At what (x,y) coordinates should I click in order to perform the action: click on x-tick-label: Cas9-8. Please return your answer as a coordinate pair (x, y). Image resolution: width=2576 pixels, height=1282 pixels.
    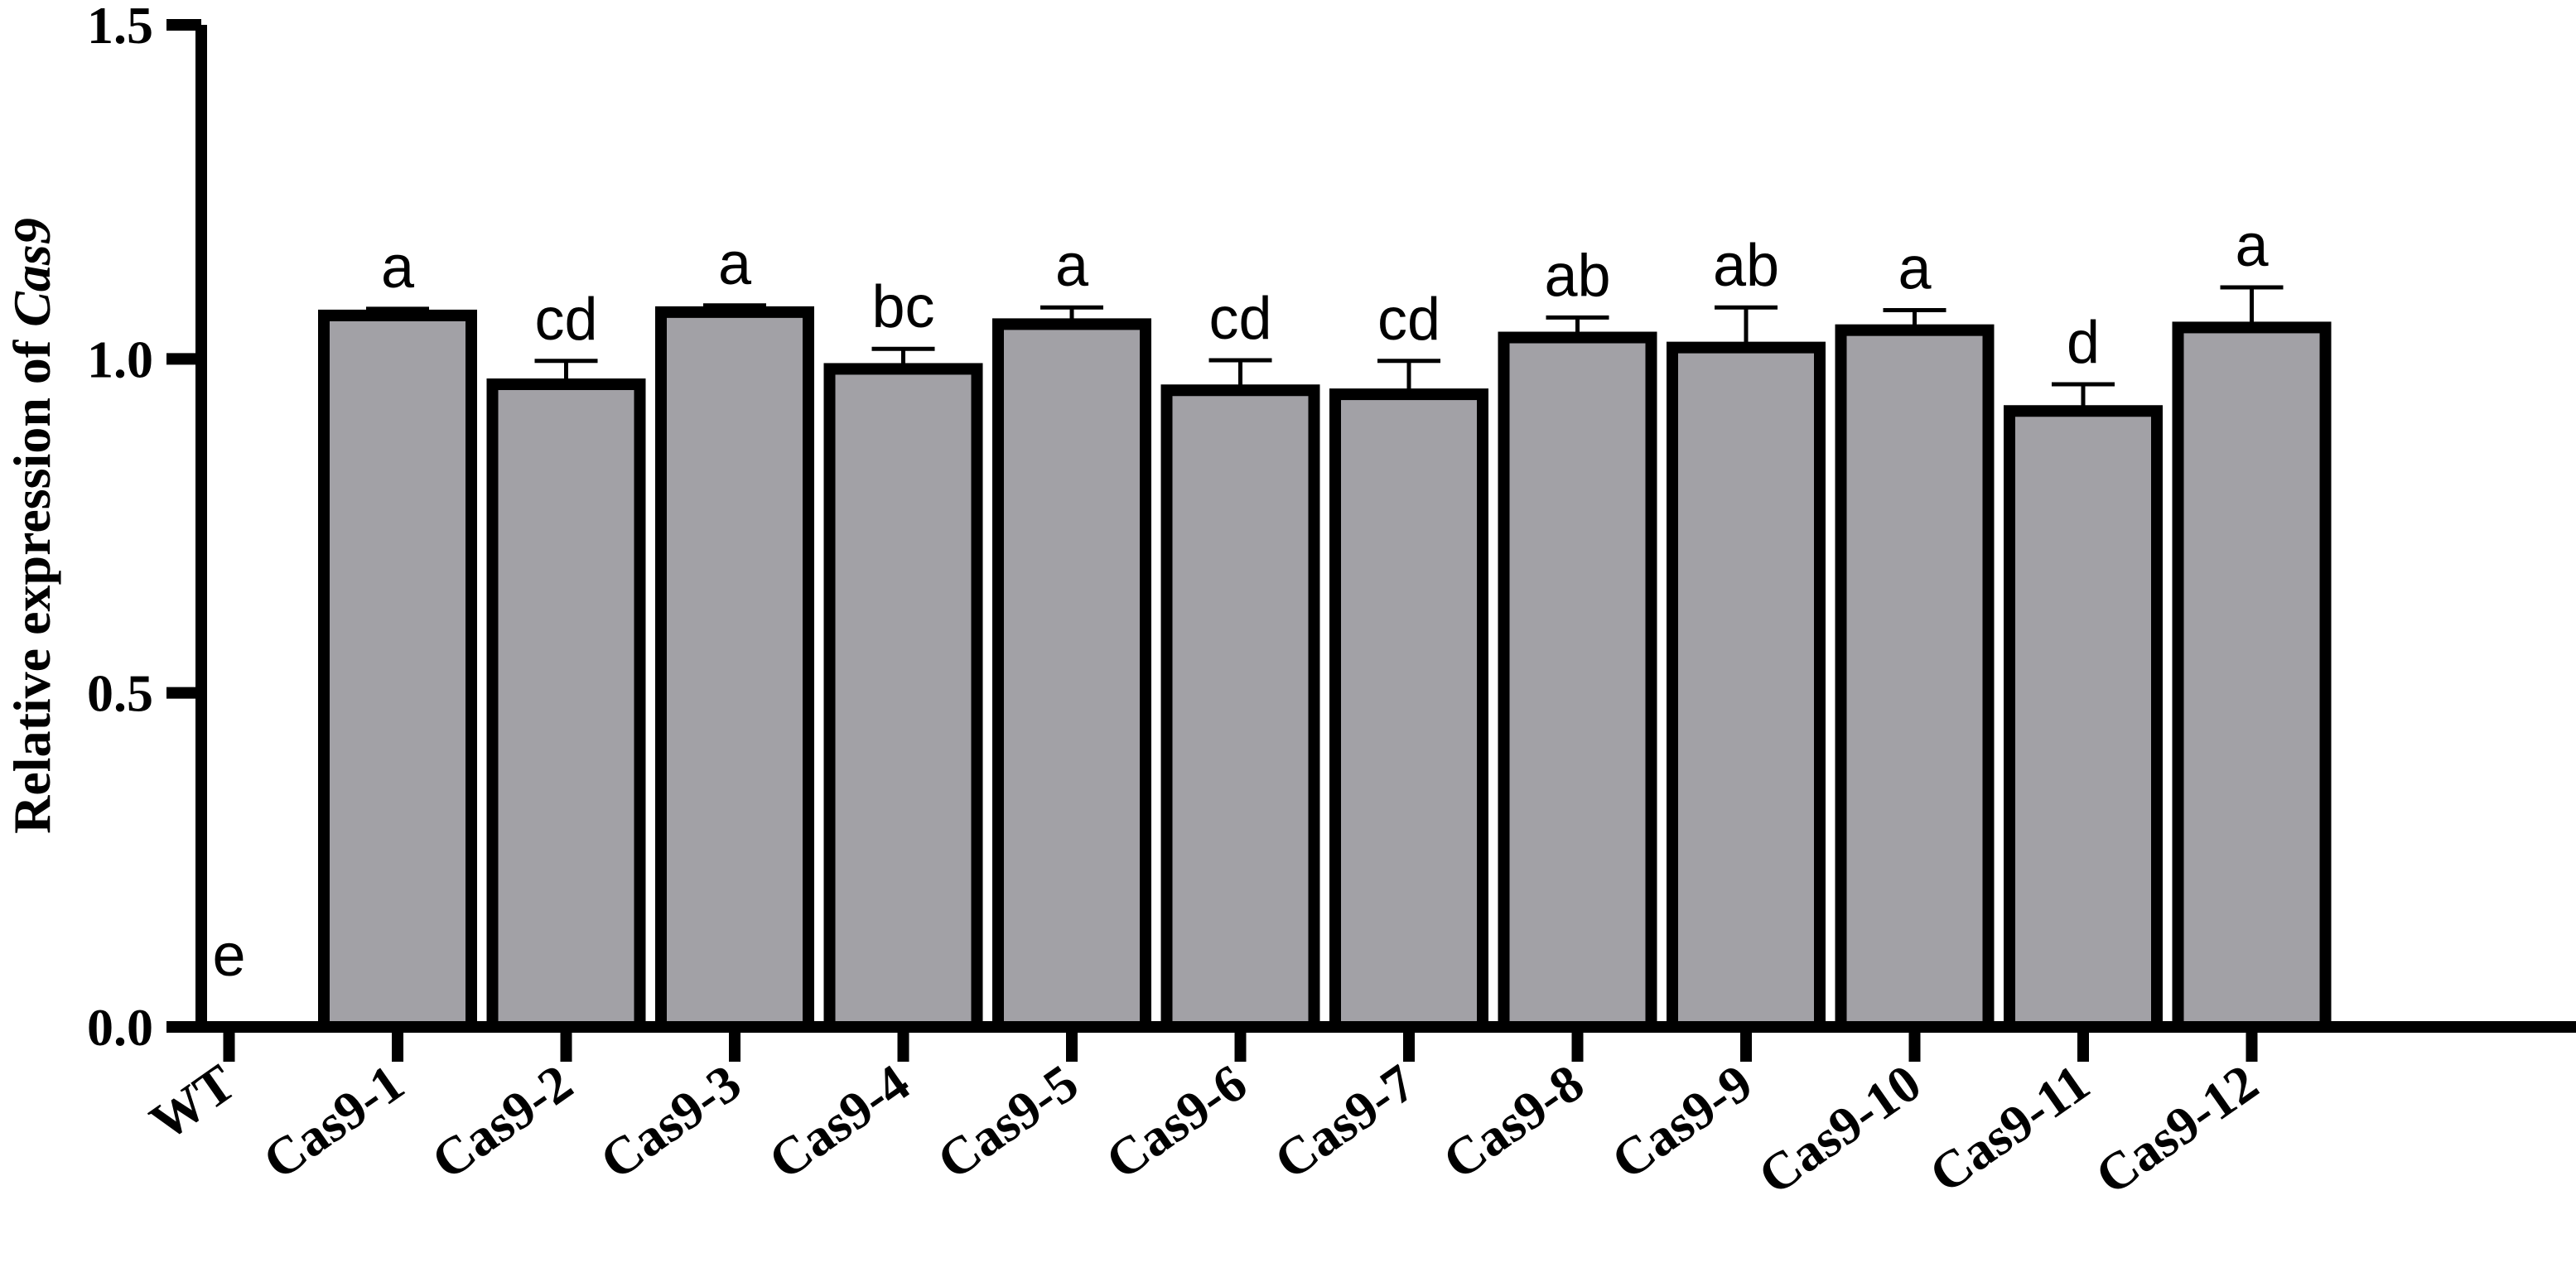
    Looking at the image, I should click on (1513, 1121).